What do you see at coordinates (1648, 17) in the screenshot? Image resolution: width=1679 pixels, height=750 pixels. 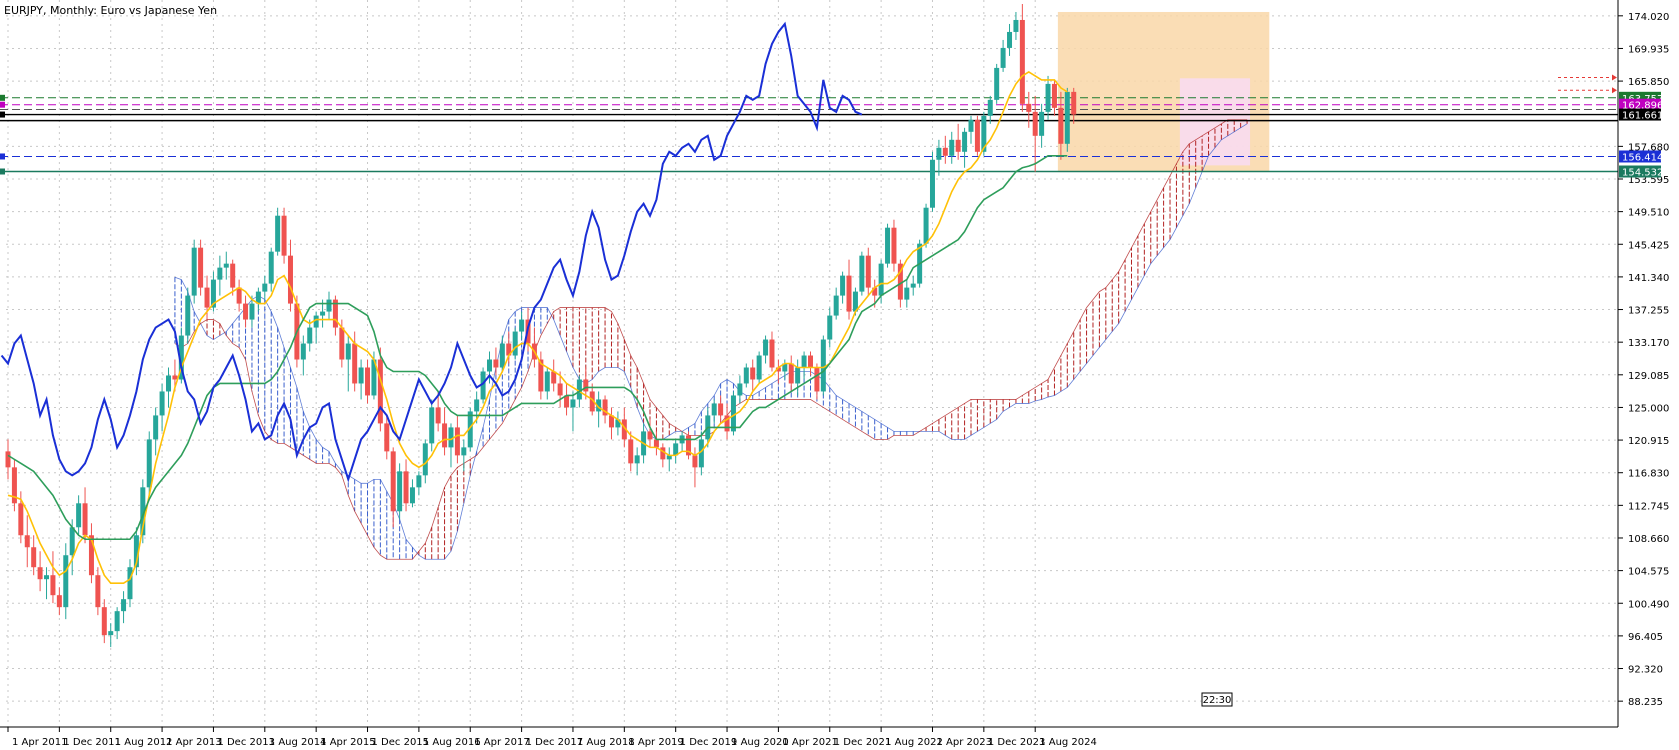 I see `y-tick-label: 174.020` at bounding box center [1648, 17].